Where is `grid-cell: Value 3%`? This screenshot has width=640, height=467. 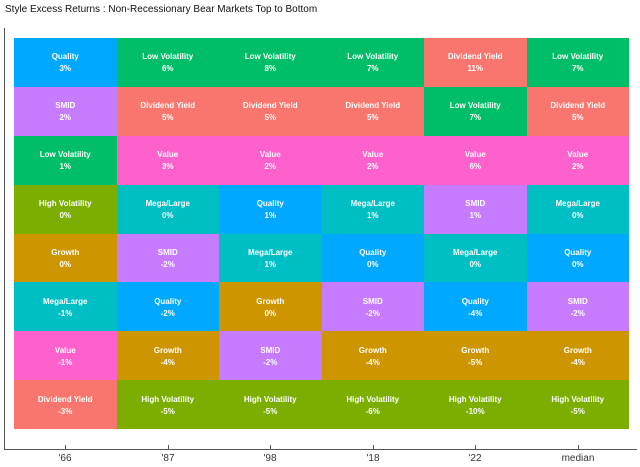
grid-cell: Value 3% is located at coordinates (167, 160).